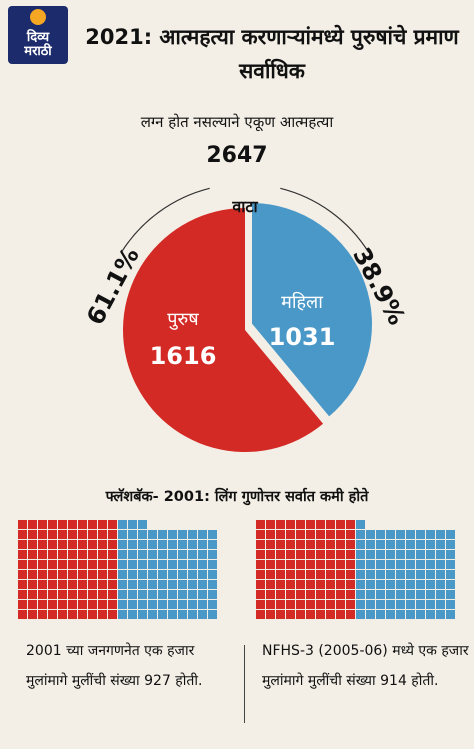 The height and width of the screenshot is (749, 474). Describe the element at coordinates (237, 155) in the screenshot. I see `total-count: 2647` at that location.